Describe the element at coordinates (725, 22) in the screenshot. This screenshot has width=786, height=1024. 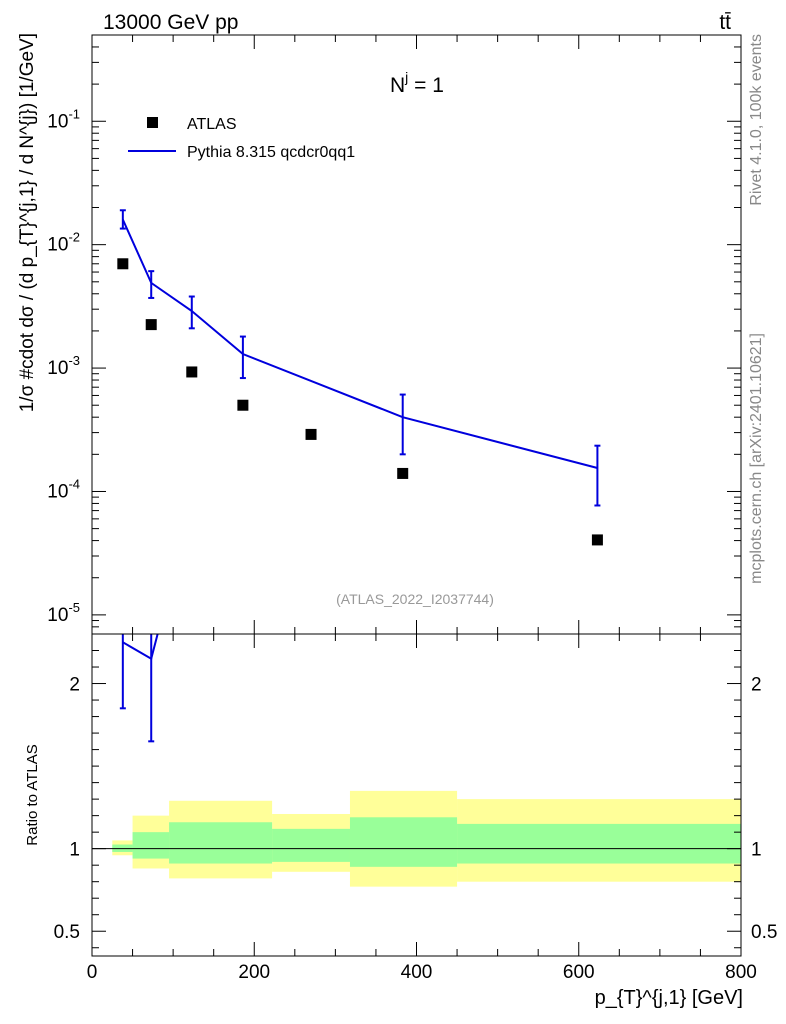
I see `header-process-label: tt̄` at that location.